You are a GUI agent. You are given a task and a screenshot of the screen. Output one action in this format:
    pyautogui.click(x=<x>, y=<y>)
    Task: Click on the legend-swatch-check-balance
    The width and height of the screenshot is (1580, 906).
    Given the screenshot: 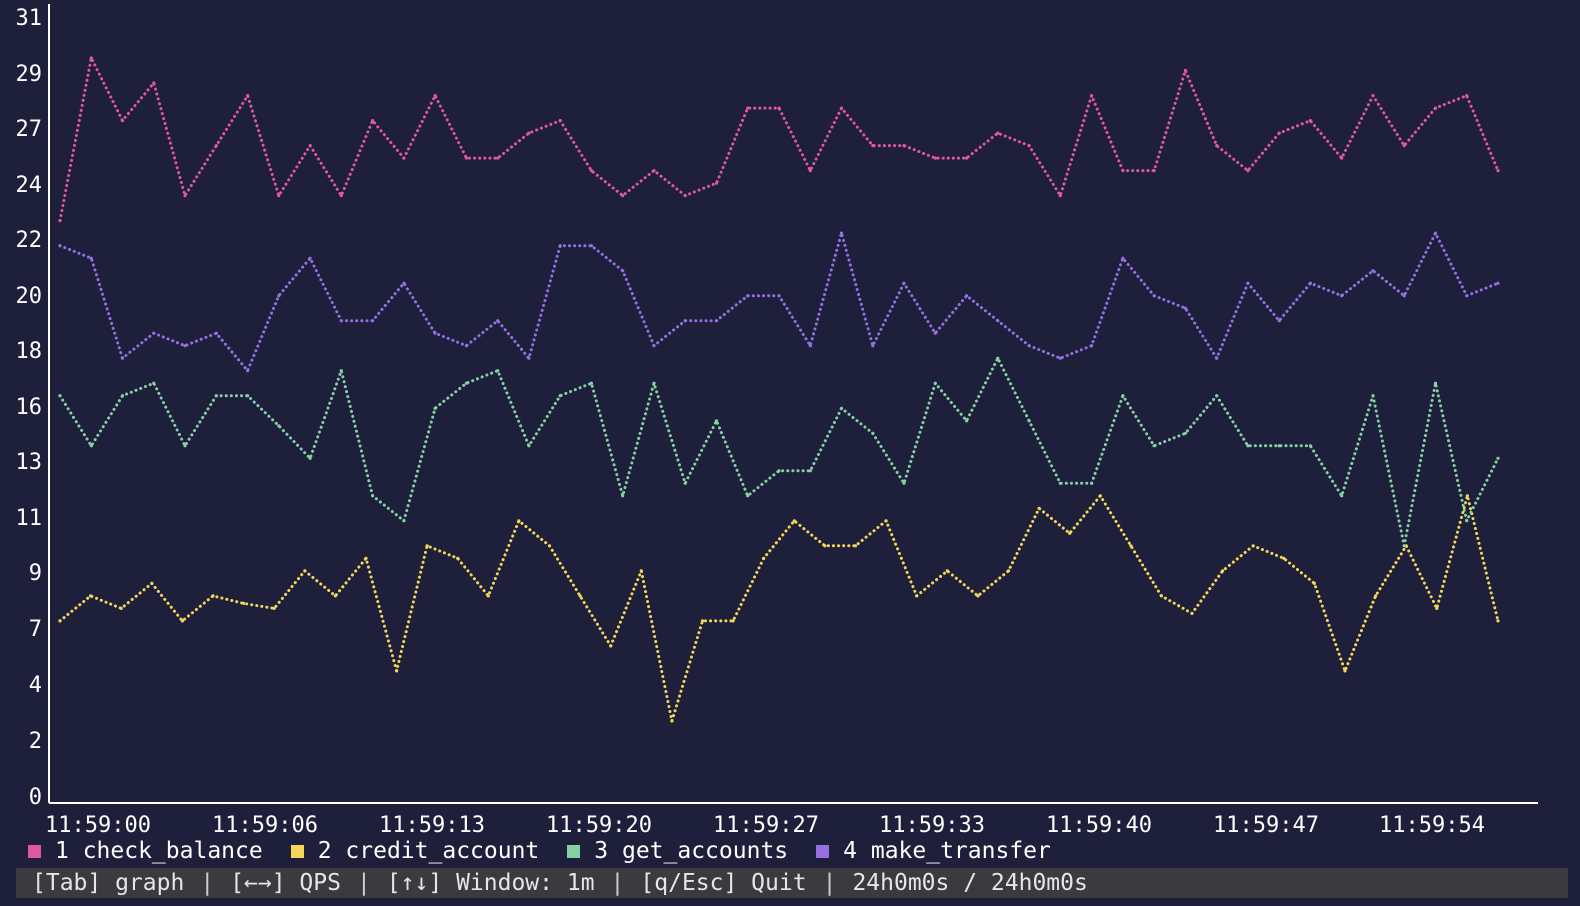 What is the action you would take?
    pyautogui.click(x=34, y=851)
    